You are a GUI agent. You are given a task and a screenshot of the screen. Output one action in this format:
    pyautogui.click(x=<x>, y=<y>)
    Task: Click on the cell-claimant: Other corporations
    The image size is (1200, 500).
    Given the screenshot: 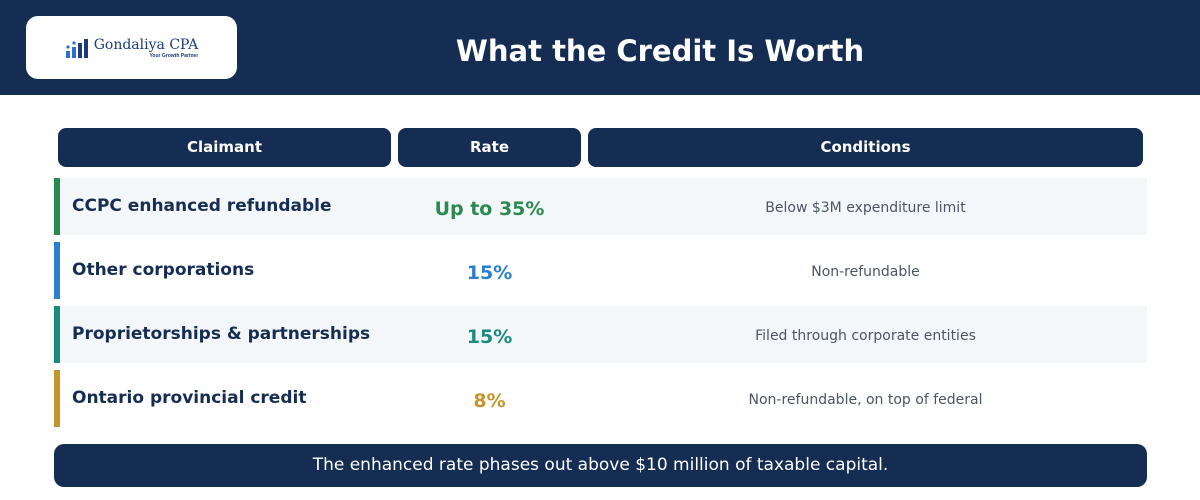 What is the action you would take?
    pyautogui.click(x=163, y=270)
    